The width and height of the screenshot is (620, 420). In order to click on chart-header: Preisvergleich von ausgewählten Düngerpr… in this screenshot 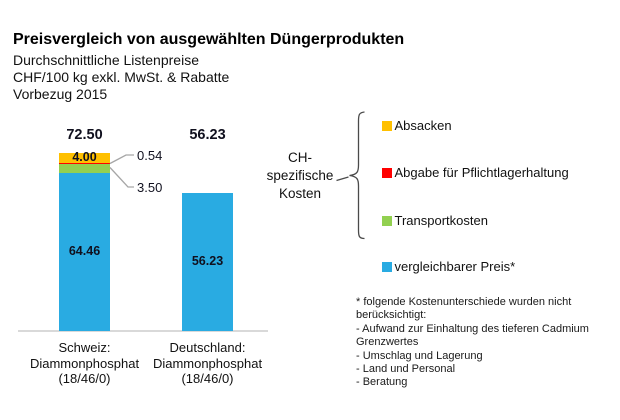, I will do `click(208, 66)`.